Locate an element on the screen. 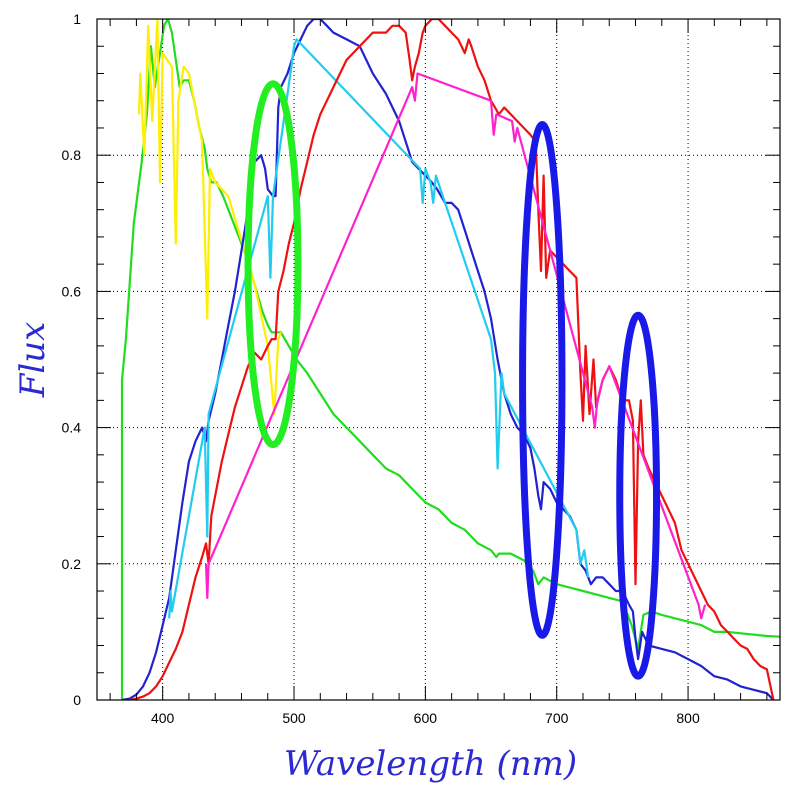 The image size is (797, 797). x-tick-label: 400 is located at coordinates (163, 718).